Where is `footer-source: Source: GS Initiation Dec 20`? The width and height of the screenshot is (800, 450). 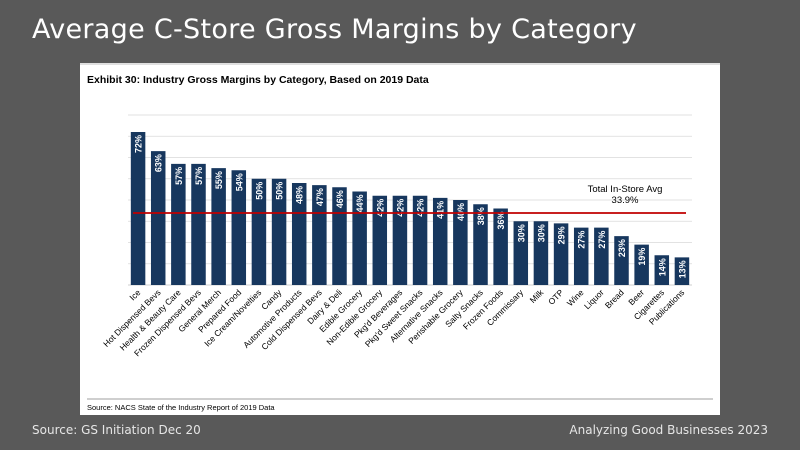
footer-source: Source: GS Initiation Dec 20 is located at coordinates (116, 430).